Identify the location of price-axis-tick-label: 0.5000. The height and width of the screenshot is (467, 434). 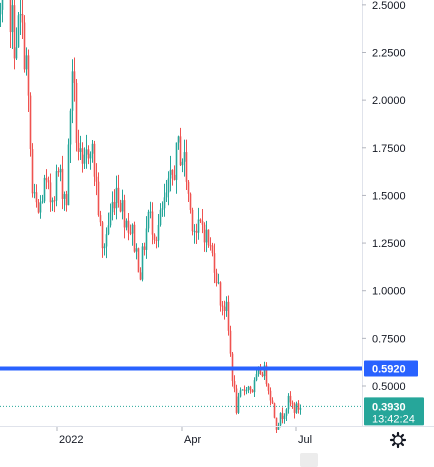
(389, 387).